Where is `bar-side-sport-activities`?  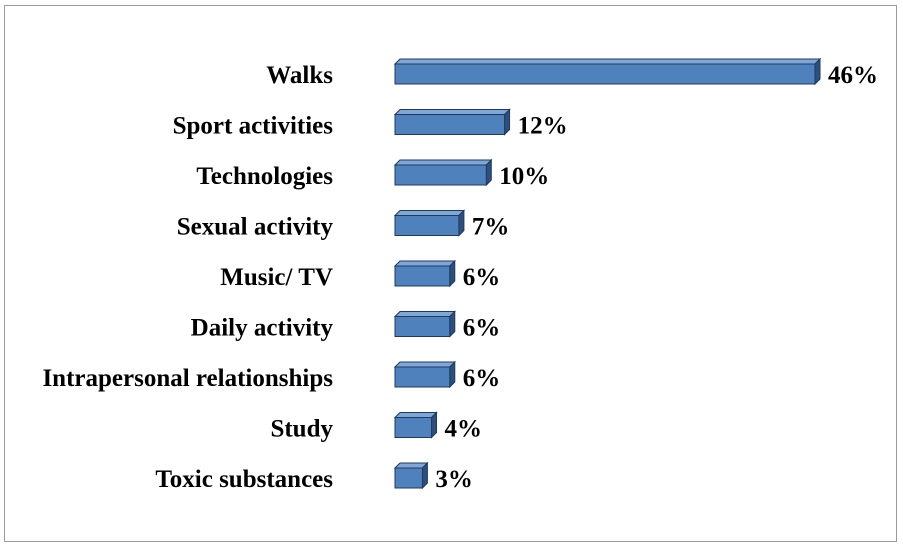 bar-side-sport-activities is located at coordinates (507, 122).